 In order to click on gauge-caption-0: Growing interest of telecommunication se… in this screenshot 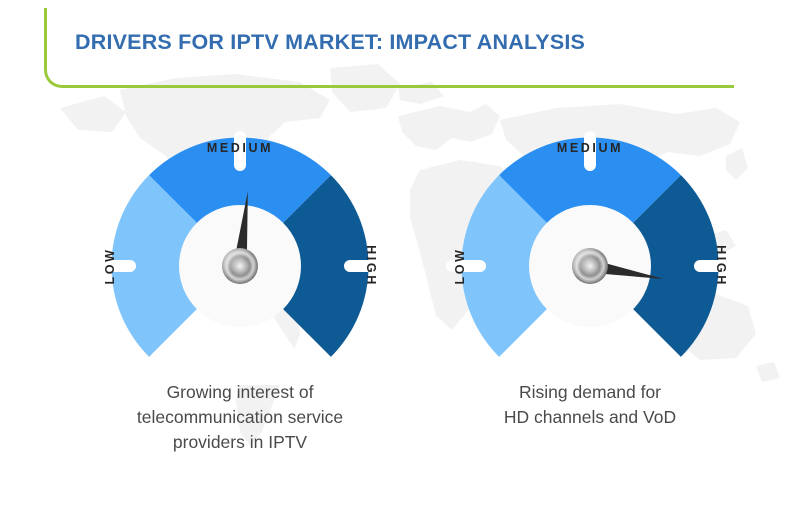, I will do `click(240, 417)`.